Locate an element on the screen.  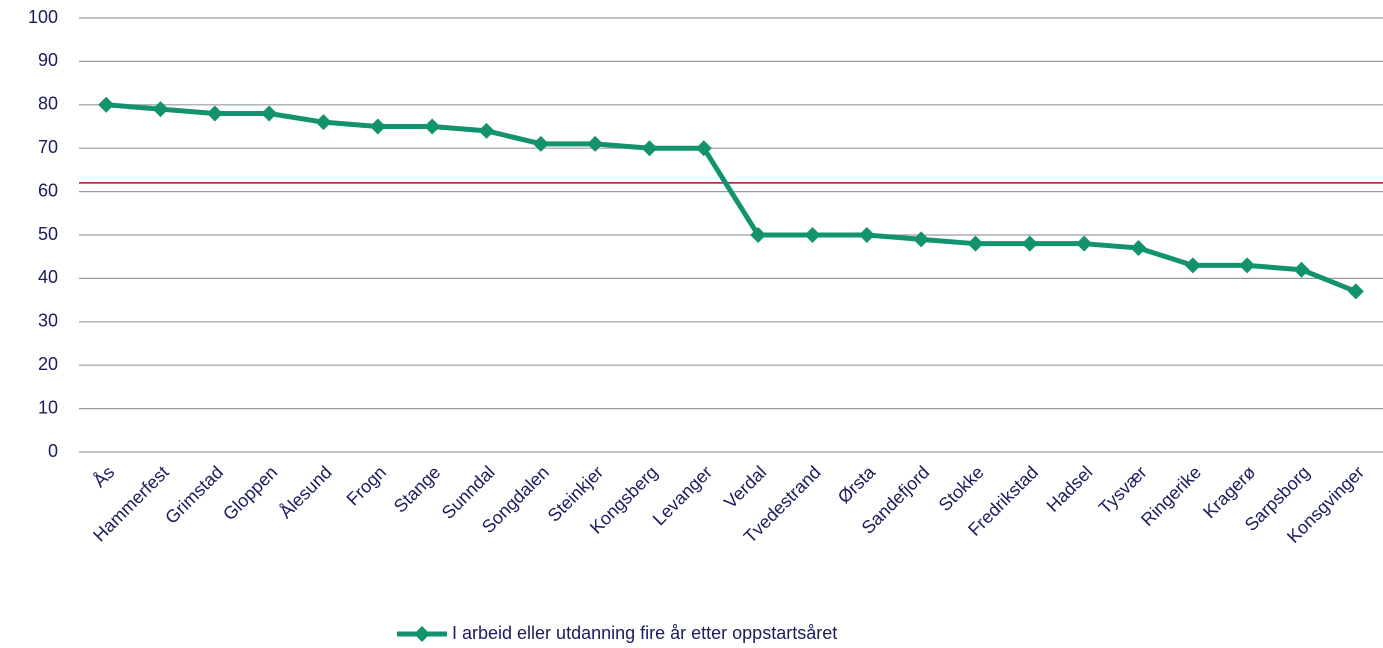
x-tick-label: Hadsel is located at coordinates (1070, 489).